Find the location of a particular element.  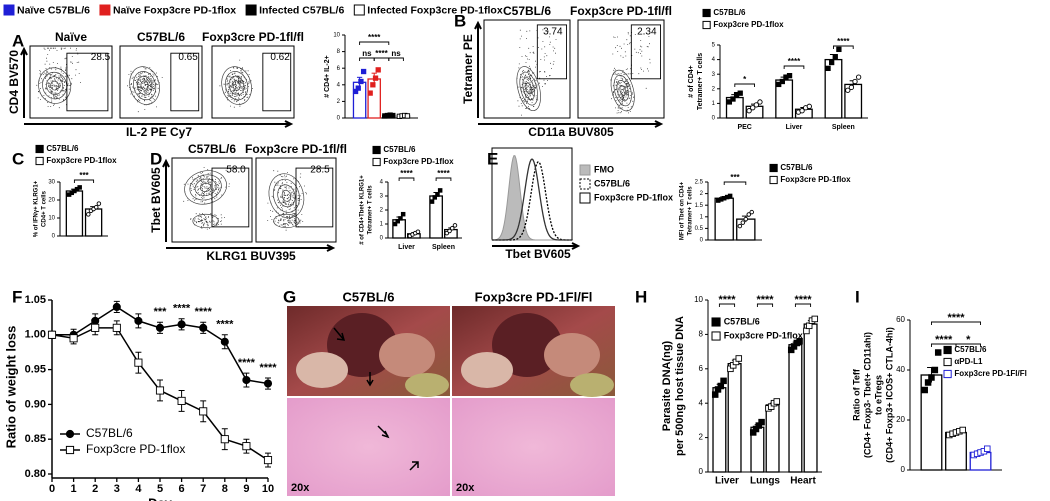

panel-letter: A is located at coordinates (18, 40).